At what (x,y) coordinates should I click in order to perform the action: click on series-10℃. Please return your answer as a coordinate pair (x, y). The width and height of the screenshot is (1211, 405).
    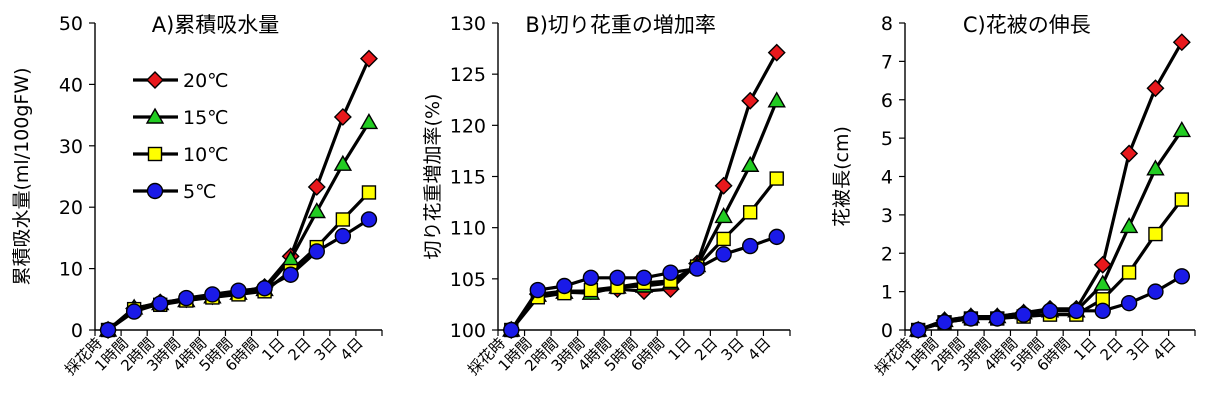
    Looking at the image, I should click on (644, 254).